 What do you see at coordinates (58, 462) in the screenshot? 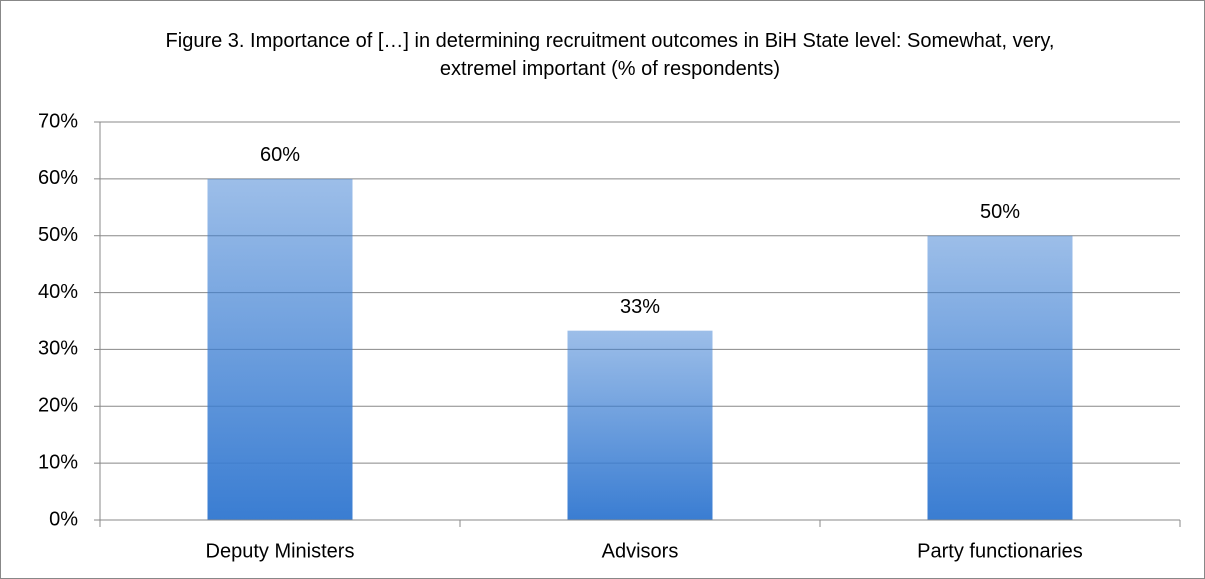
I see `y-tick-label: 10%` at bounding box center [58, 462].